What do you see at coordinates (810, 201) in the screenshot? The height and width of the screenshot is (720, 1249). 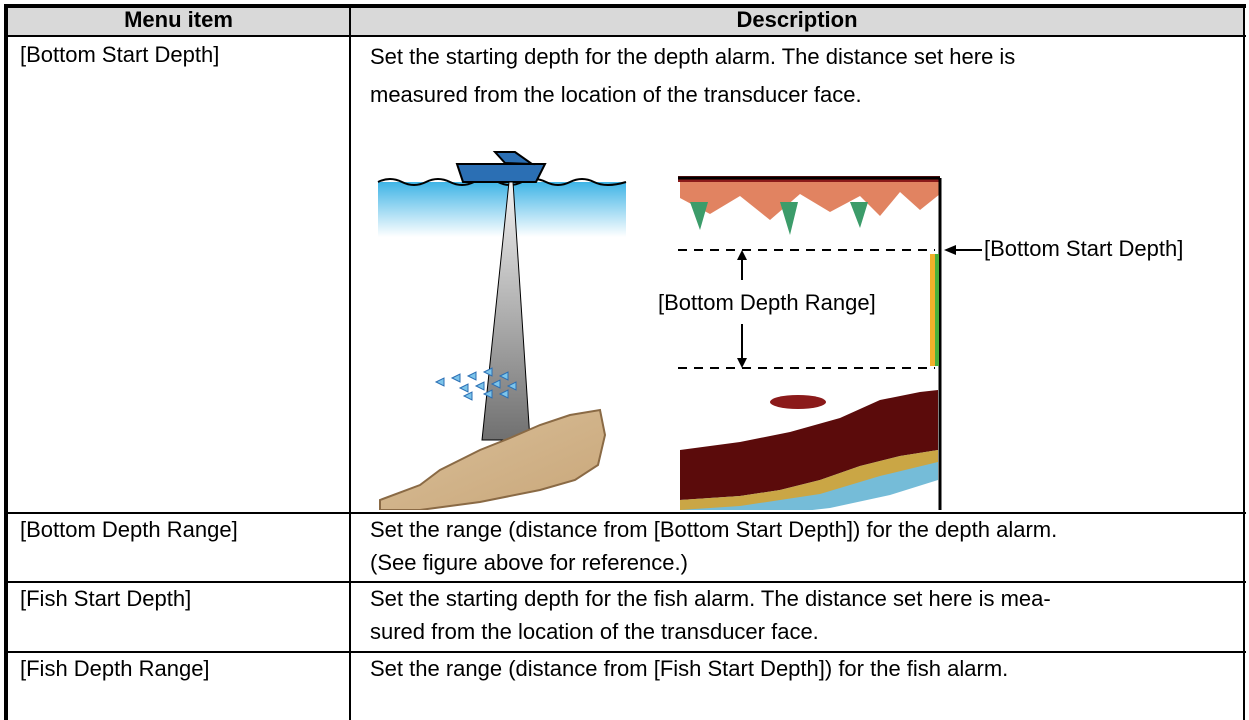 I see `surface-clutter` at bounding box center [810, 201].